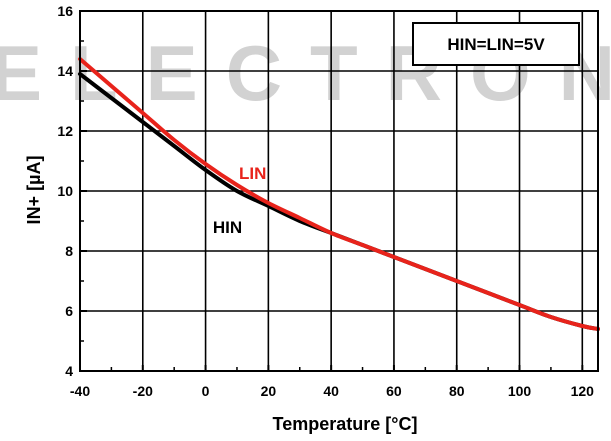  I want to click on x-tick-label: 100, so click(520, 391).